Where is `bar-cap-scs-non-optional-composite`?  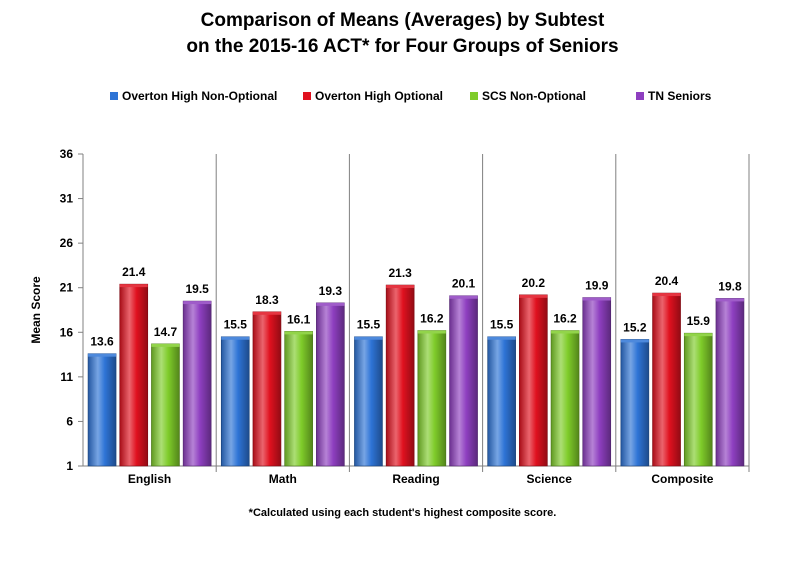
bar-cap-scs-non-optional-composite is located at coordinates (698, 335).